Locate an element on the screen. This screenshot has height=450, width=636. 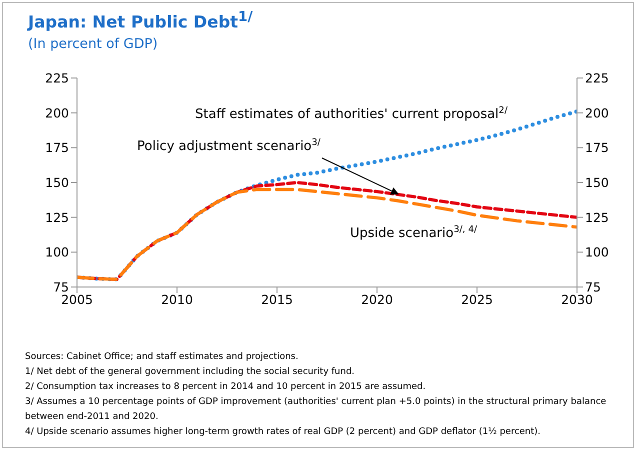
source-note: Sources: Cabinet Office; and staff estimates and projections. is located at coordinates (162, 357).